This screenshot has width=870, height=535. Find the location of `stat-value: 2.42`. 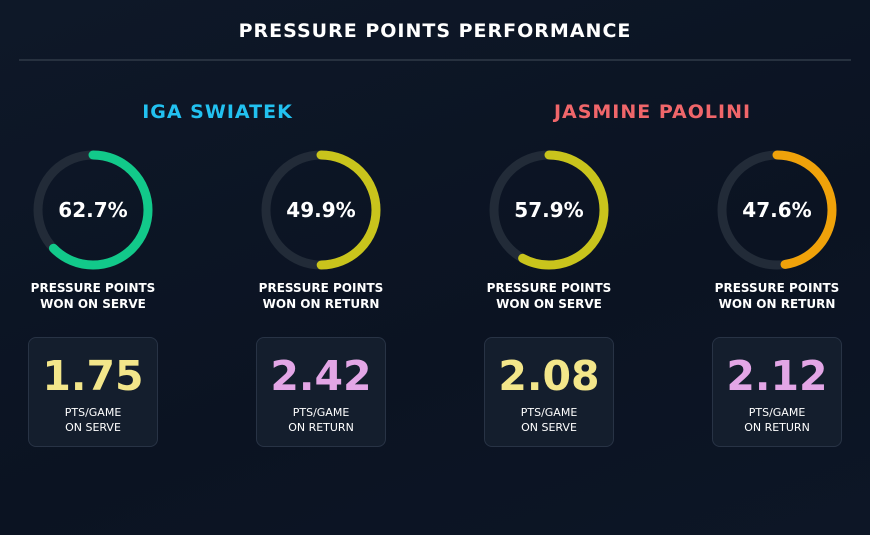

stat-value: 2.42 is located at coordinates (321, 376).